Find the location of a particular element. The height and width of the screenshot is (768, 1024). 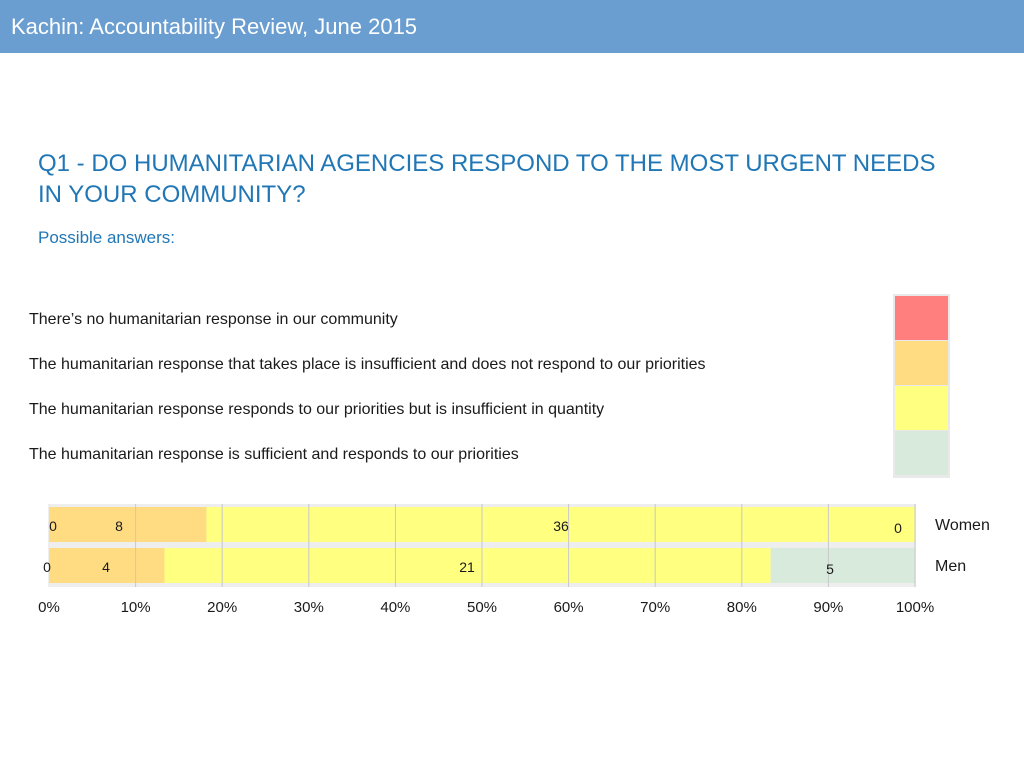

legend-swatch-insufficient-not-priorities is located at coordinates (921, 363).